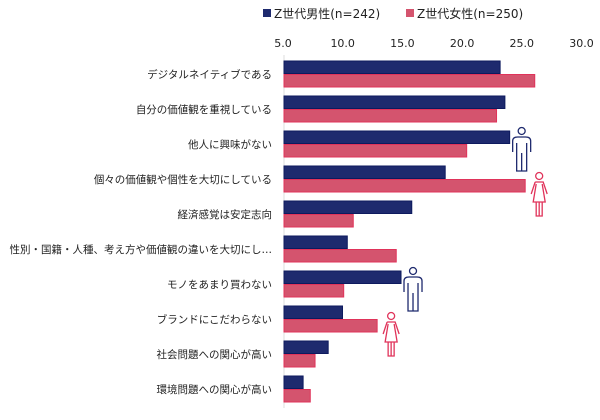  I want to click on category-label: デジタルネイティブである, so click(209, 74).